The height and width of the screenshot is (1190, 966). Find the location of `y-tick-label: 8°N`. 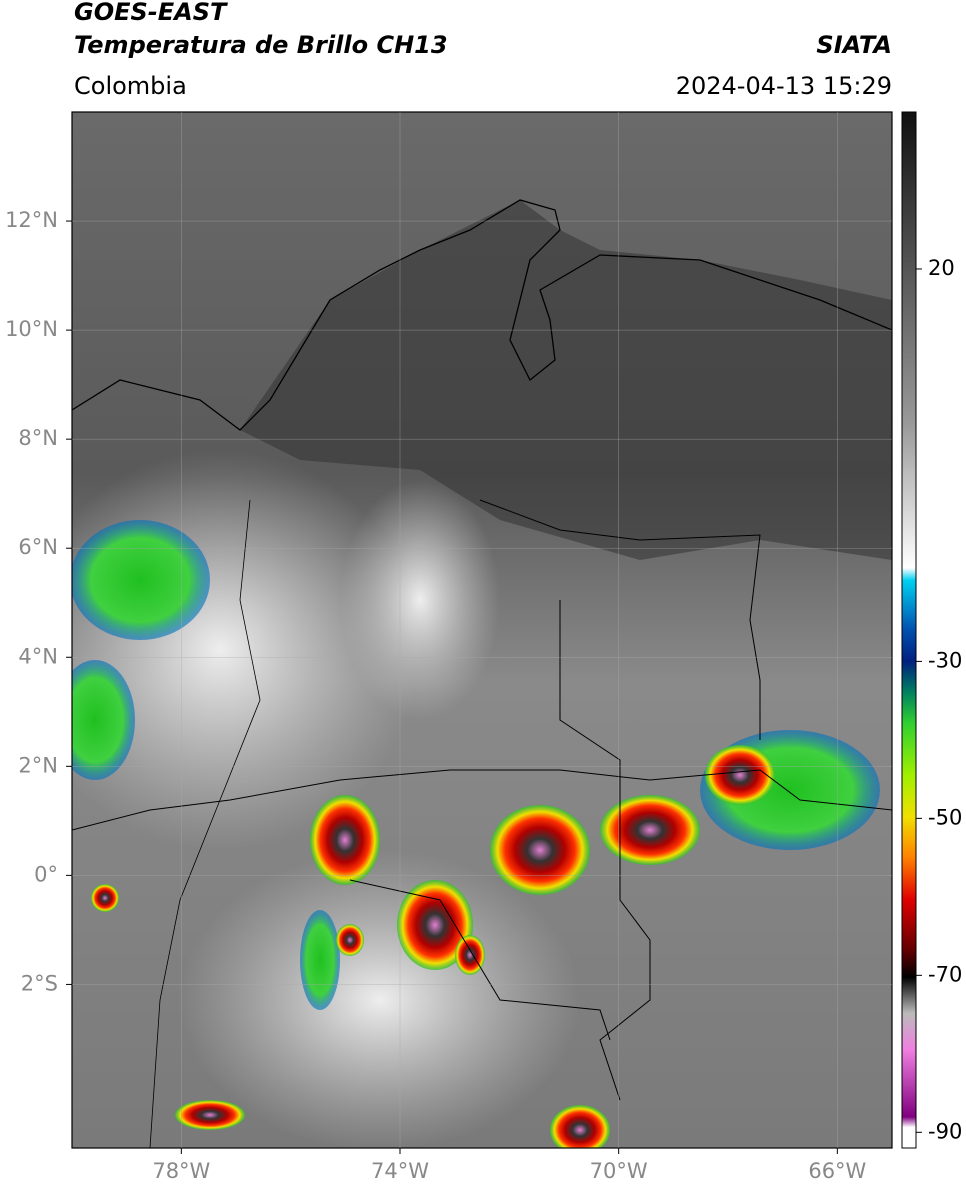

y-tick-label: 8°N is located at coordinates (38, 438).